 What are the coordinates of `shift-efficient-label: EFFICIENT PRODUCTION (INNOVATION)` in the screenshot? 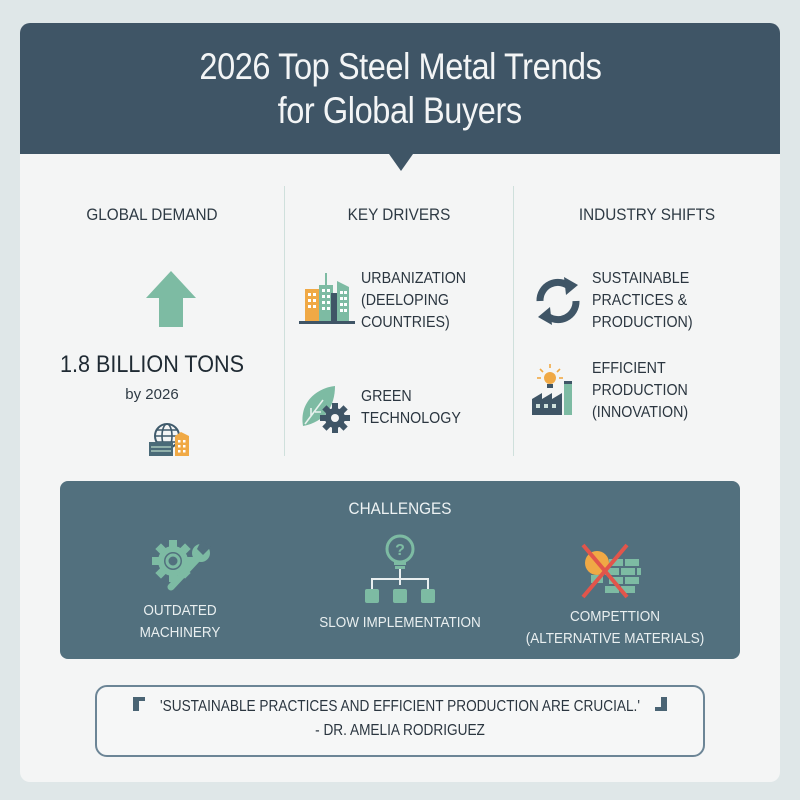 It's located at (640, 390).